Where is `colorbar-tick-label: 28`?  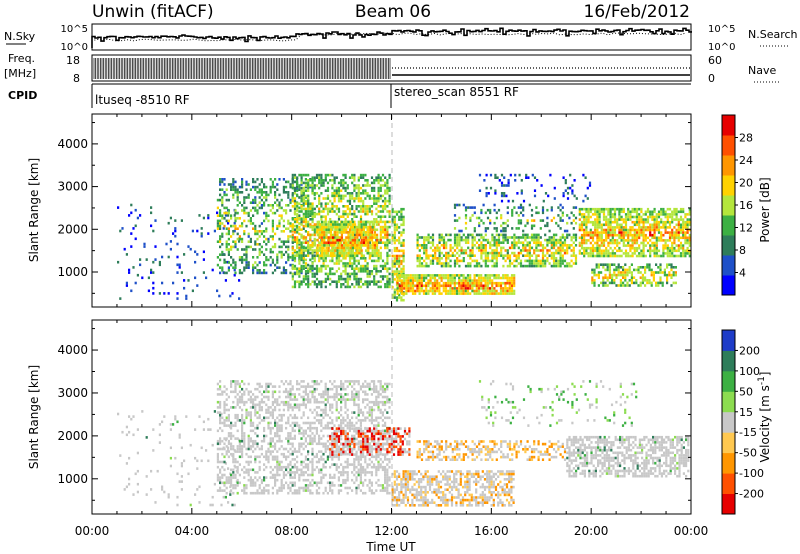 colorbar-tick-label: 28 is located at coordinates (746, 138).